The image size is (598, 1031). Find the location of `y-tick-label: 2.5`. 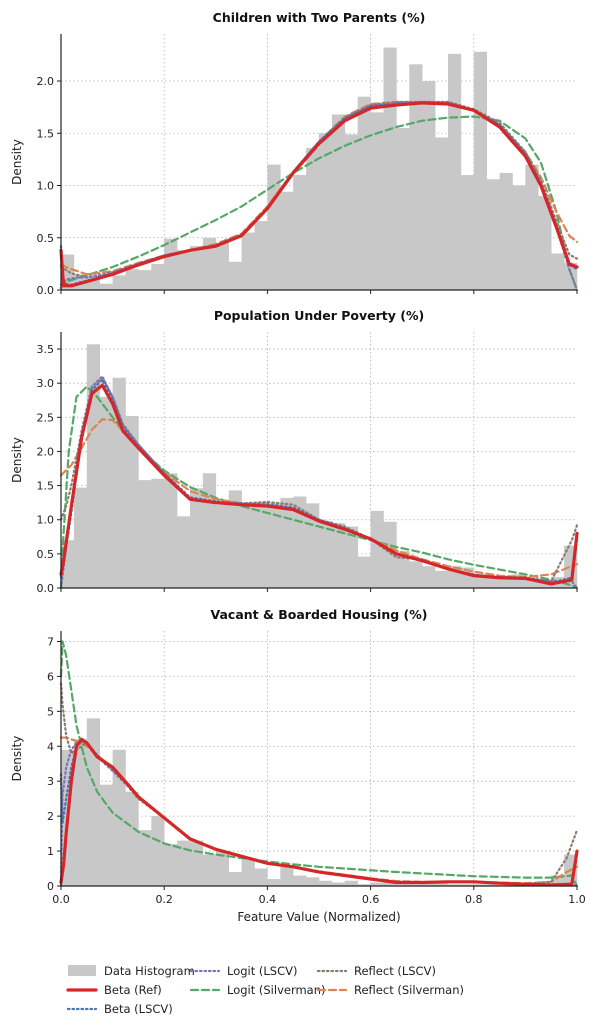

y-tick-label: 2.5 is located at coordinates (46, 417).